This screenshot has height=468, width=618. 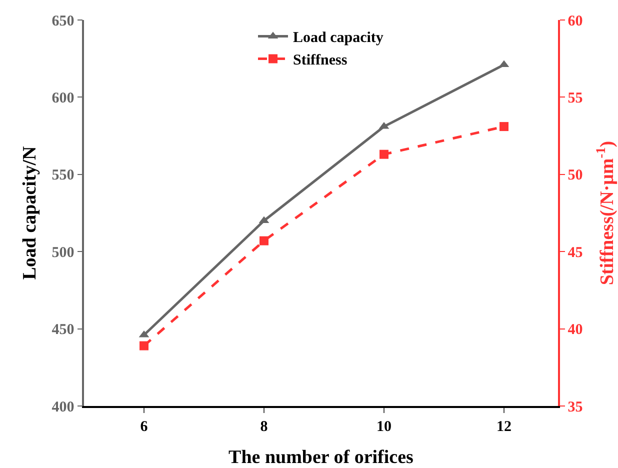 I want to click on y-tick-label: 400, so click(x=63, y=407).